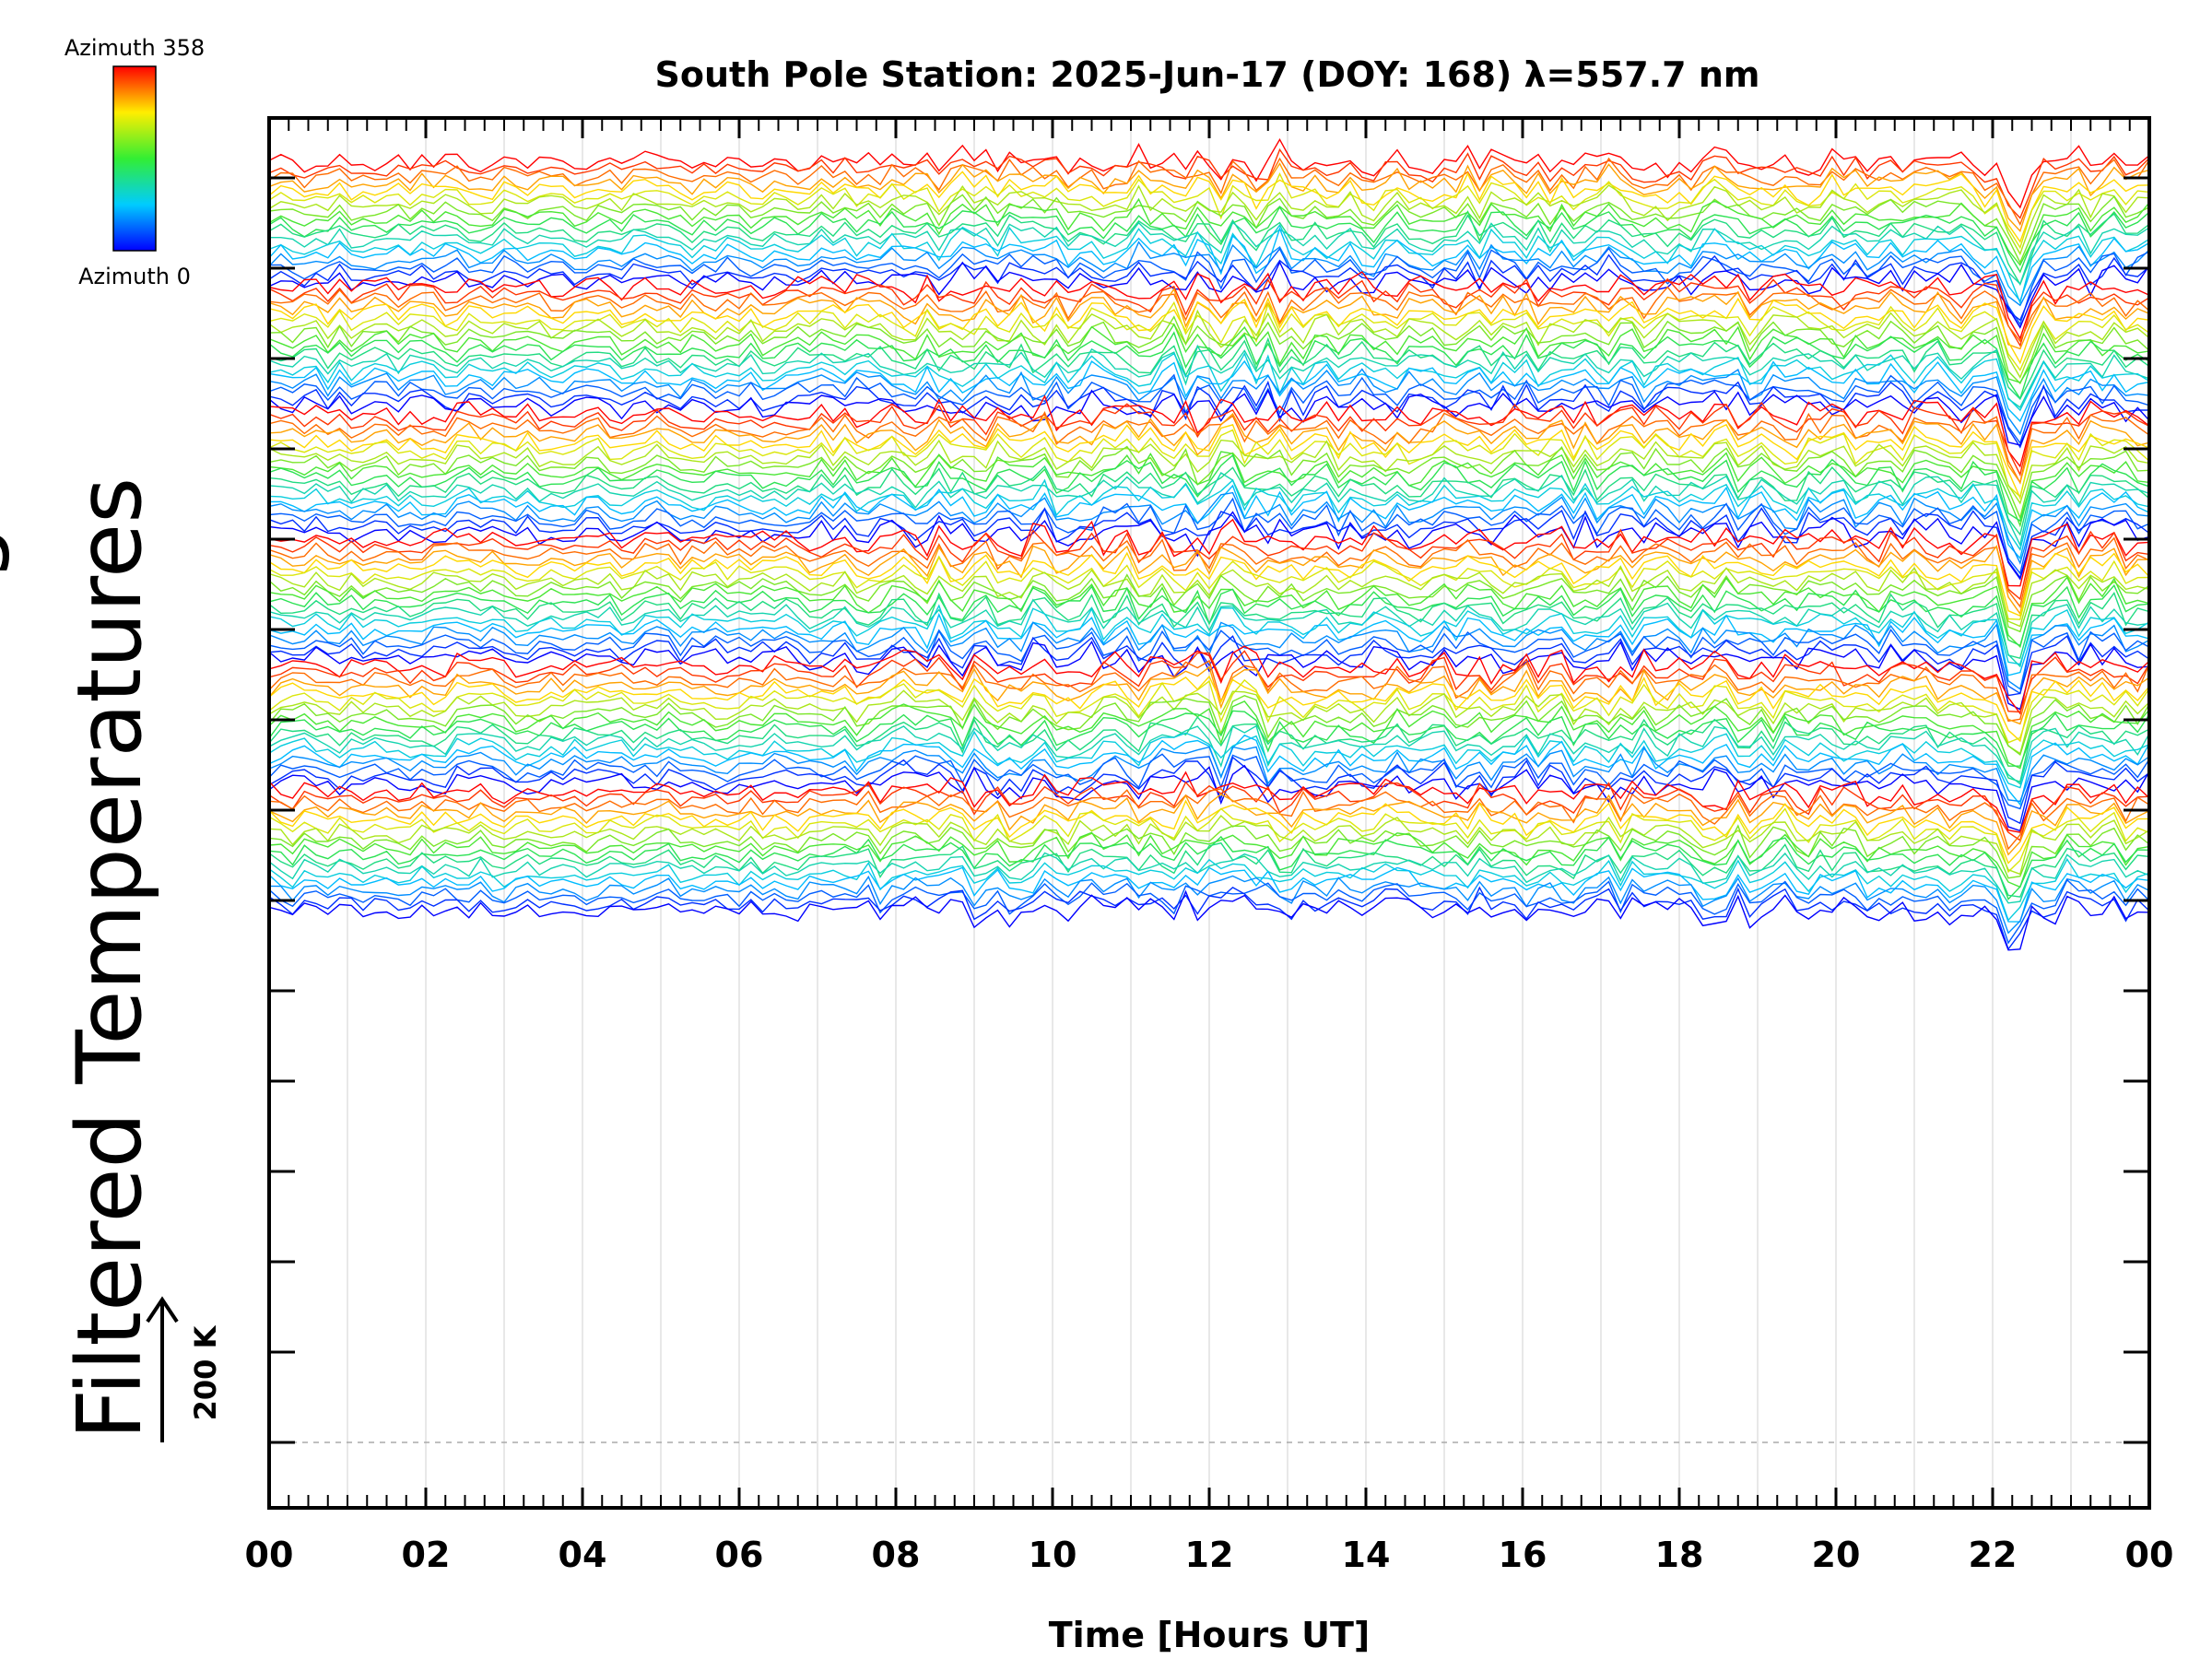  I want to click on x-tick-label: 06, so click(739, 1555).